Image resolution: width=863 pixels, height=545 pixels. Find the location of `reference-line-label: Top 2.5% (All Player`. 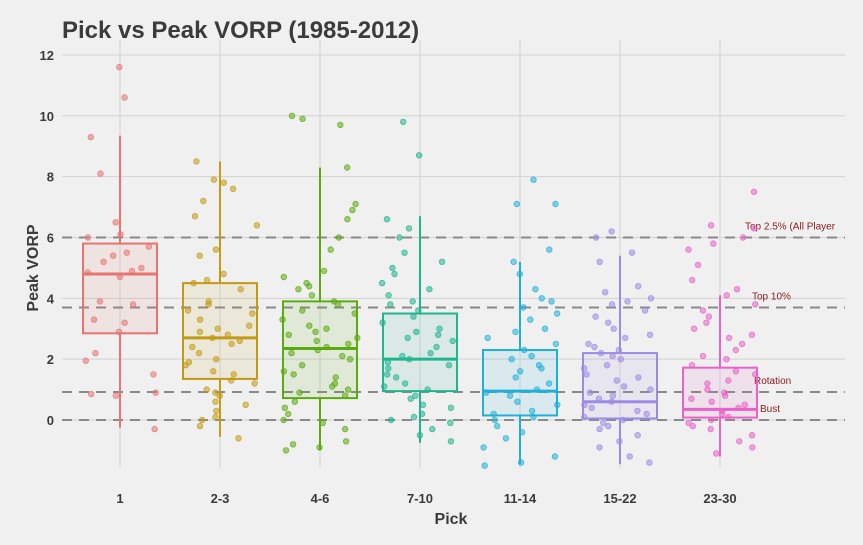

reference-line-label: Top 2.5% (All Player is located at coordinates (790, 226).